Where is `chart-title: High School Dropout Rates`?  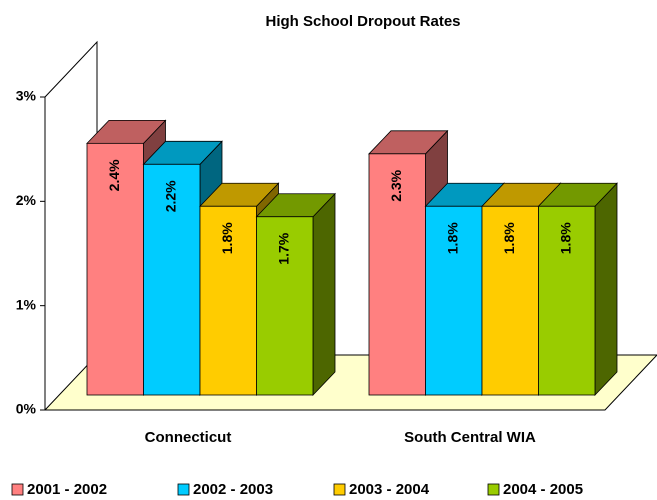
chart-title: High School Dropout Rates is located at coordinates (363, 21).